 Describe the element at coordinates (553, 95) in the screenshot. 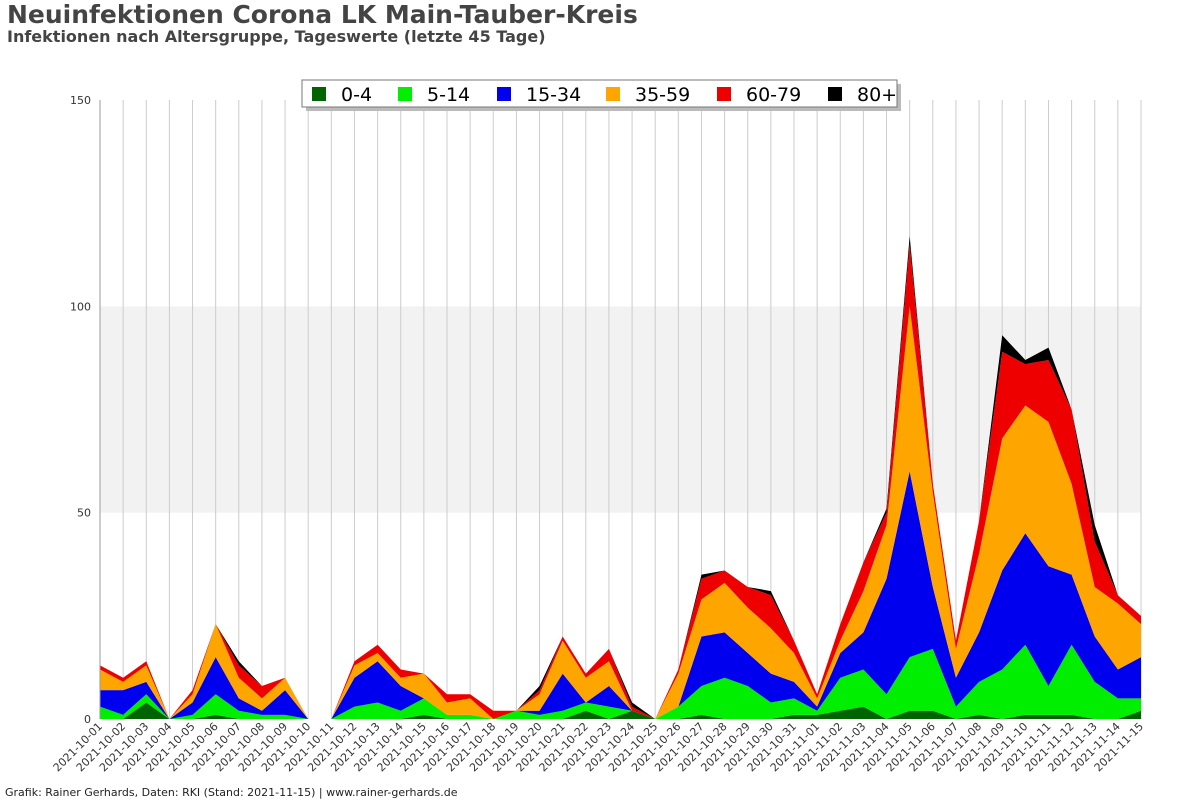

I see `legend-label-15-34: 15-34` at that location.